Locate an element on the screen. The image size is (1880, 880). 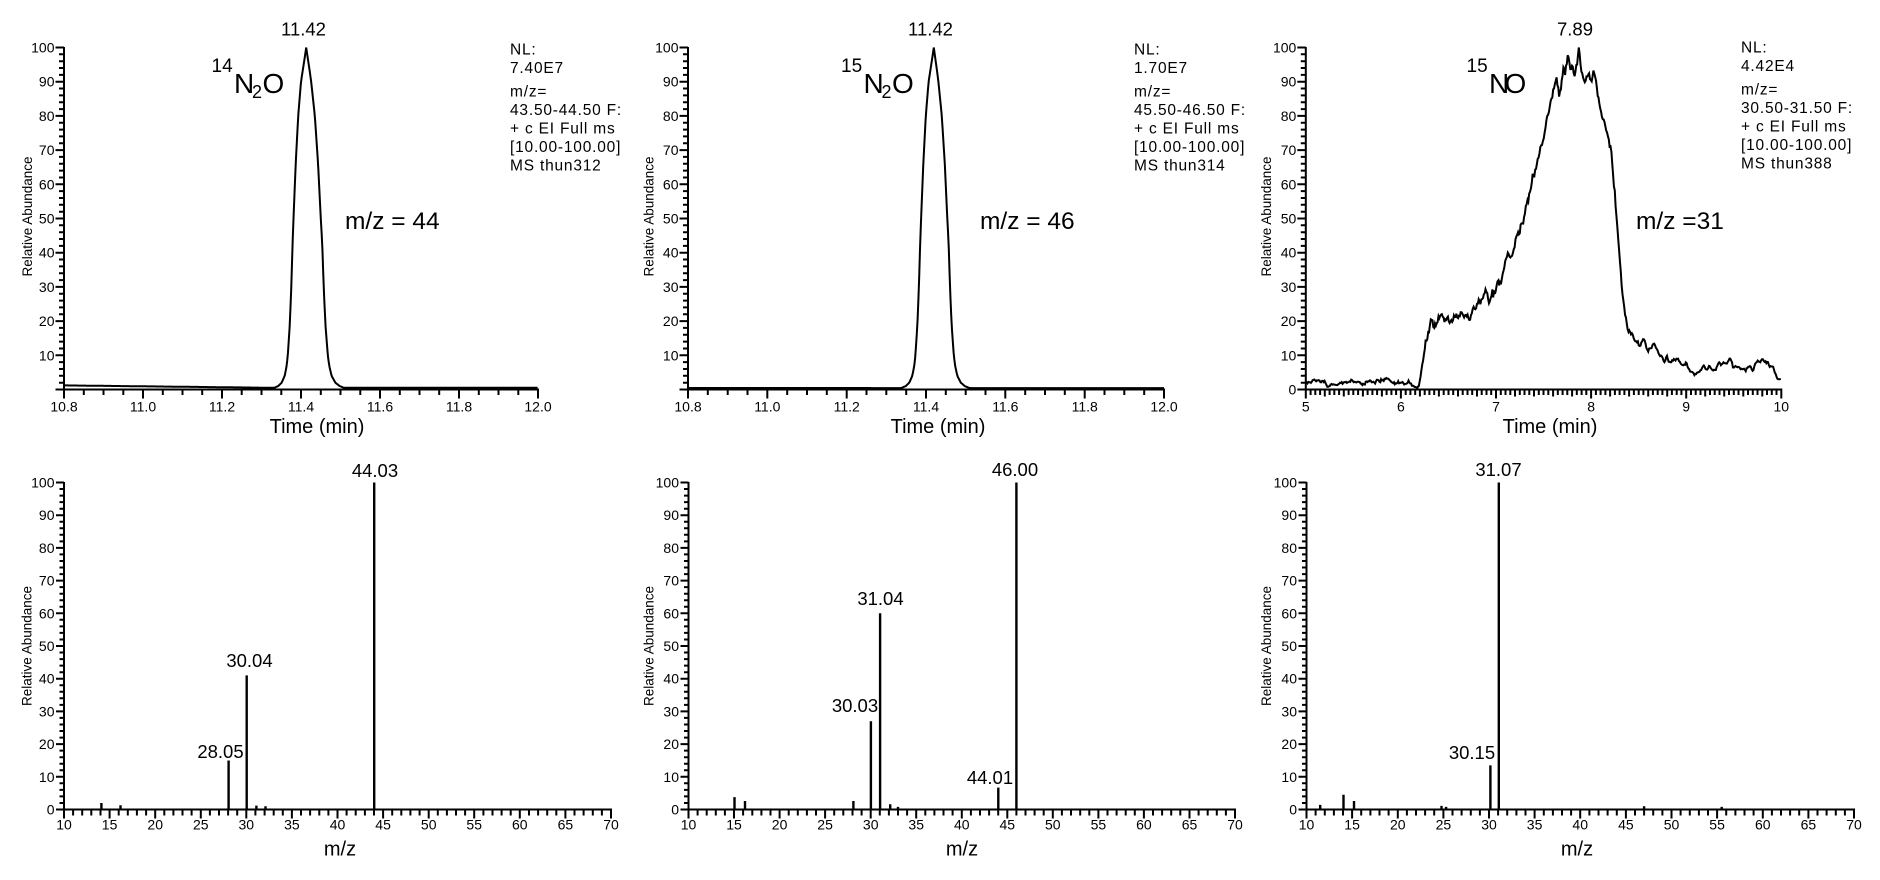
svg-text: 31.04 is located at coordinates (880, 598).